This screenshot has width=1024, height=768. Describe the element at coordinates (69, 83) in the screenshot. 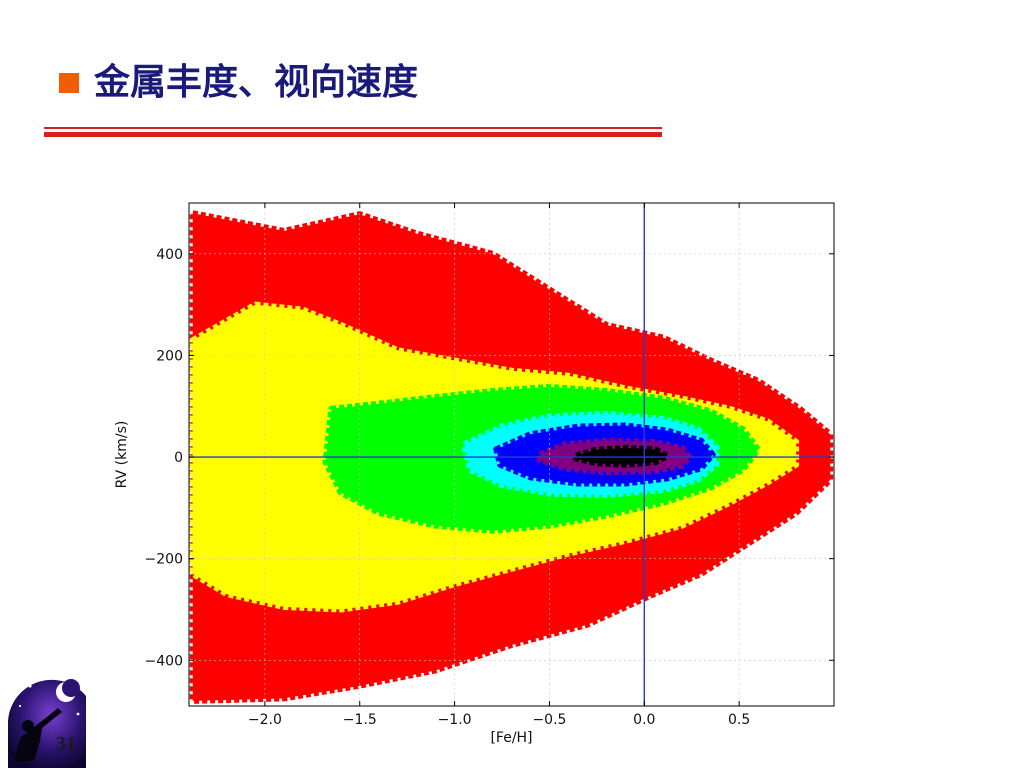

I see `title-bullet-square` at that location.